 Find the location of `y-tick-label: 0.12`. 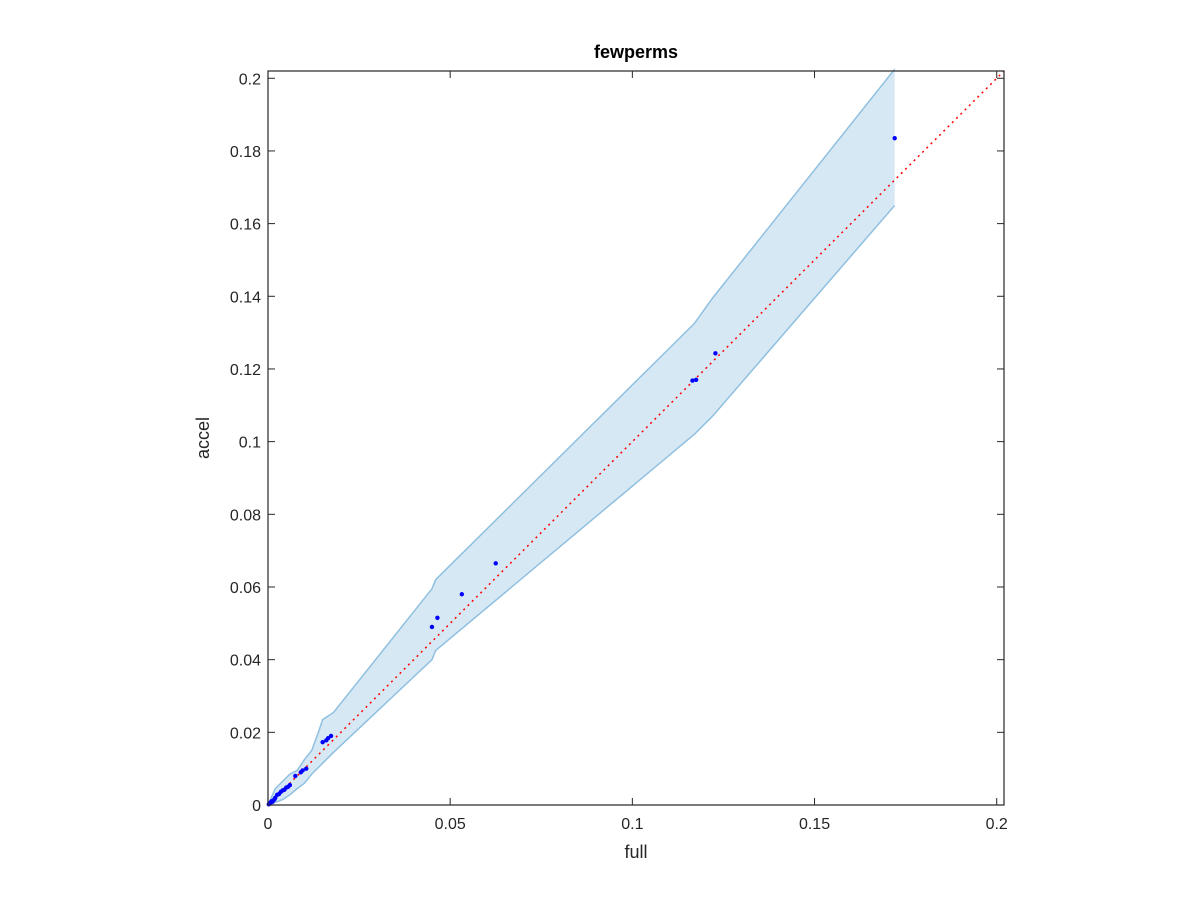

y-tick-label: 0.12 is located at coordinates (245, 370).